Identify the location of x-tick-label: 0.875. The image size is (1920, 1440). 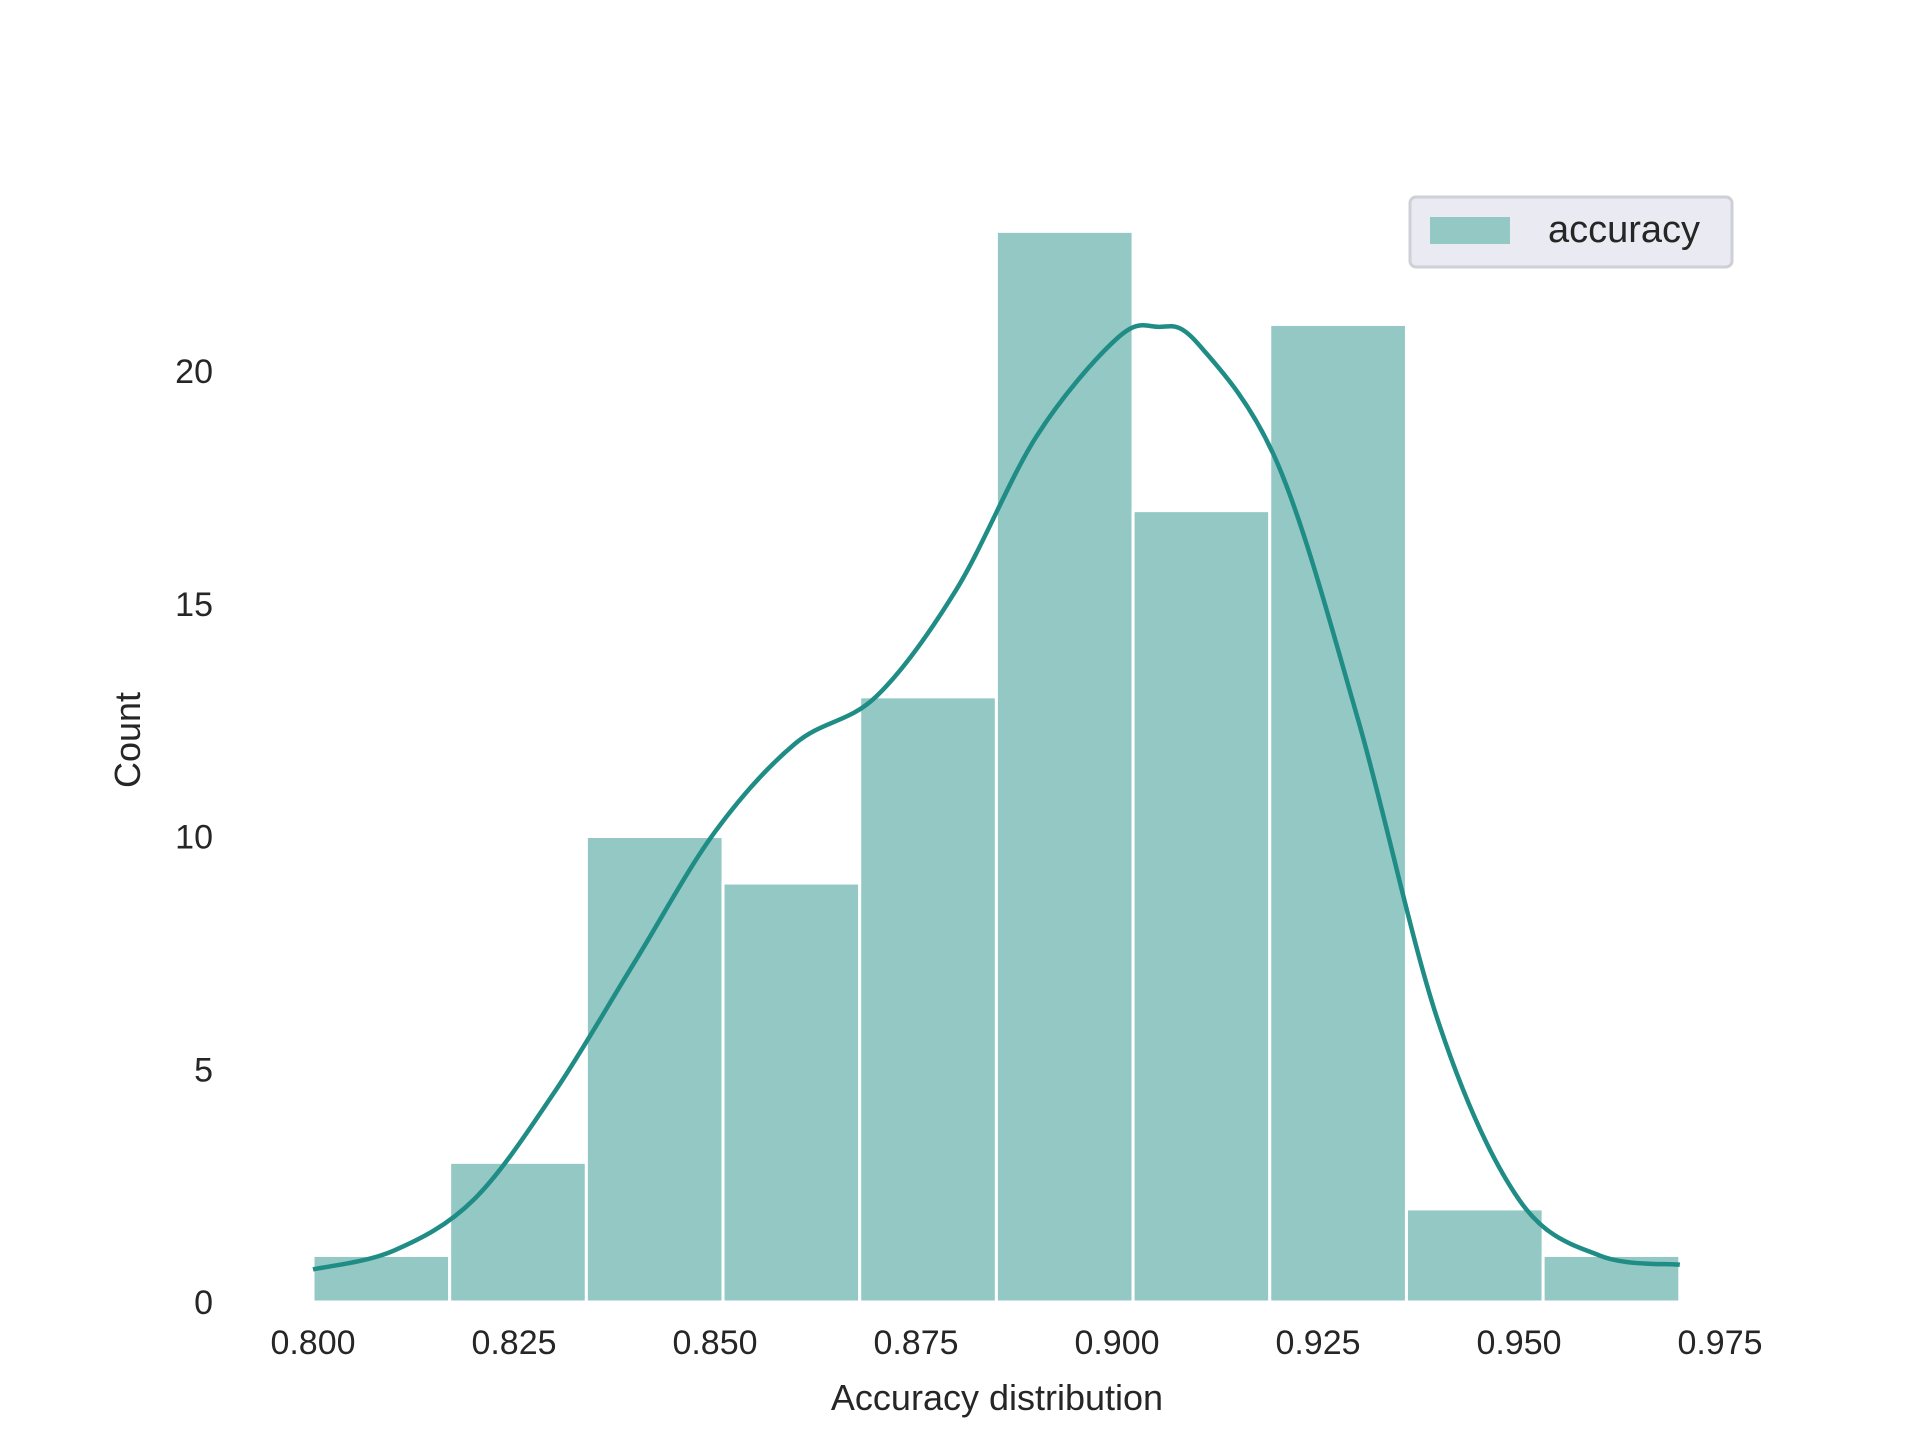
(915, 1343).